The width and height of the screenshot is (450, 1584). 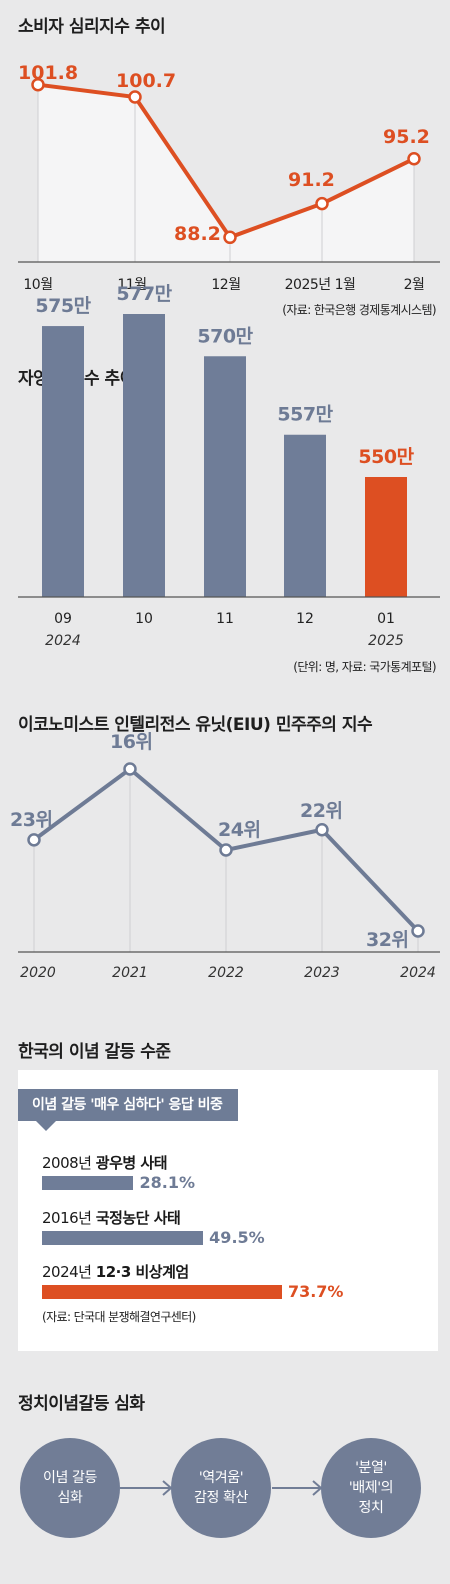 I want to click on flow-step-2-line-1: '역겨움', so click(x=221, y=1478).